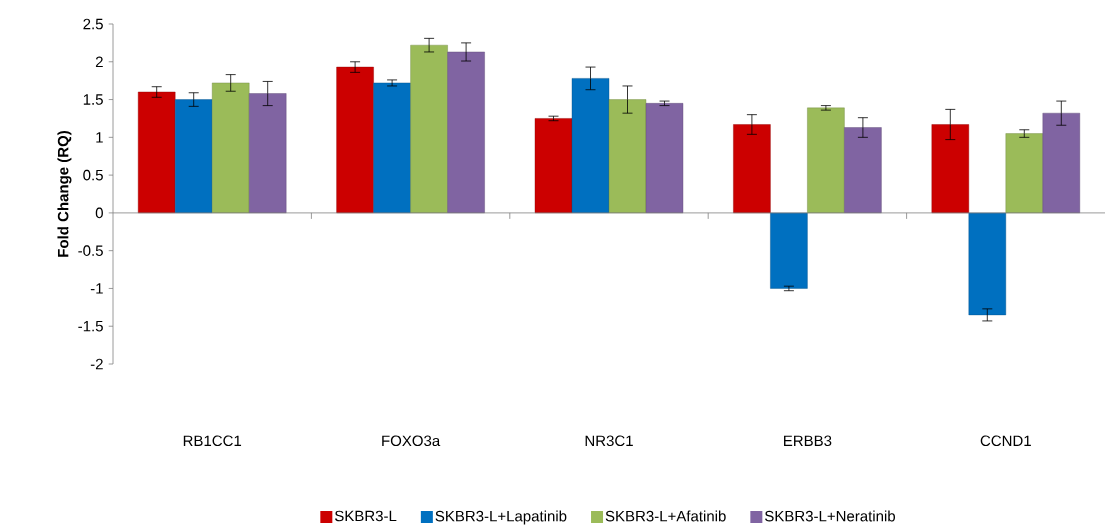 This screenshot has height=528, width=1109. What do you see at coordinates (366, 516) in the screenshot?
I see `legend-label: SKBR3-L` at bounding box center [366, 516].